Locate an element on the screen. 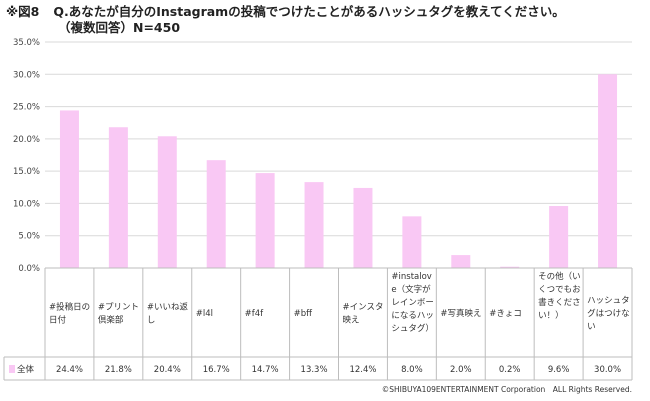 This screenshot has width=650, height=401. data-value-label: 2.0% is located at coordinates (461, 370).